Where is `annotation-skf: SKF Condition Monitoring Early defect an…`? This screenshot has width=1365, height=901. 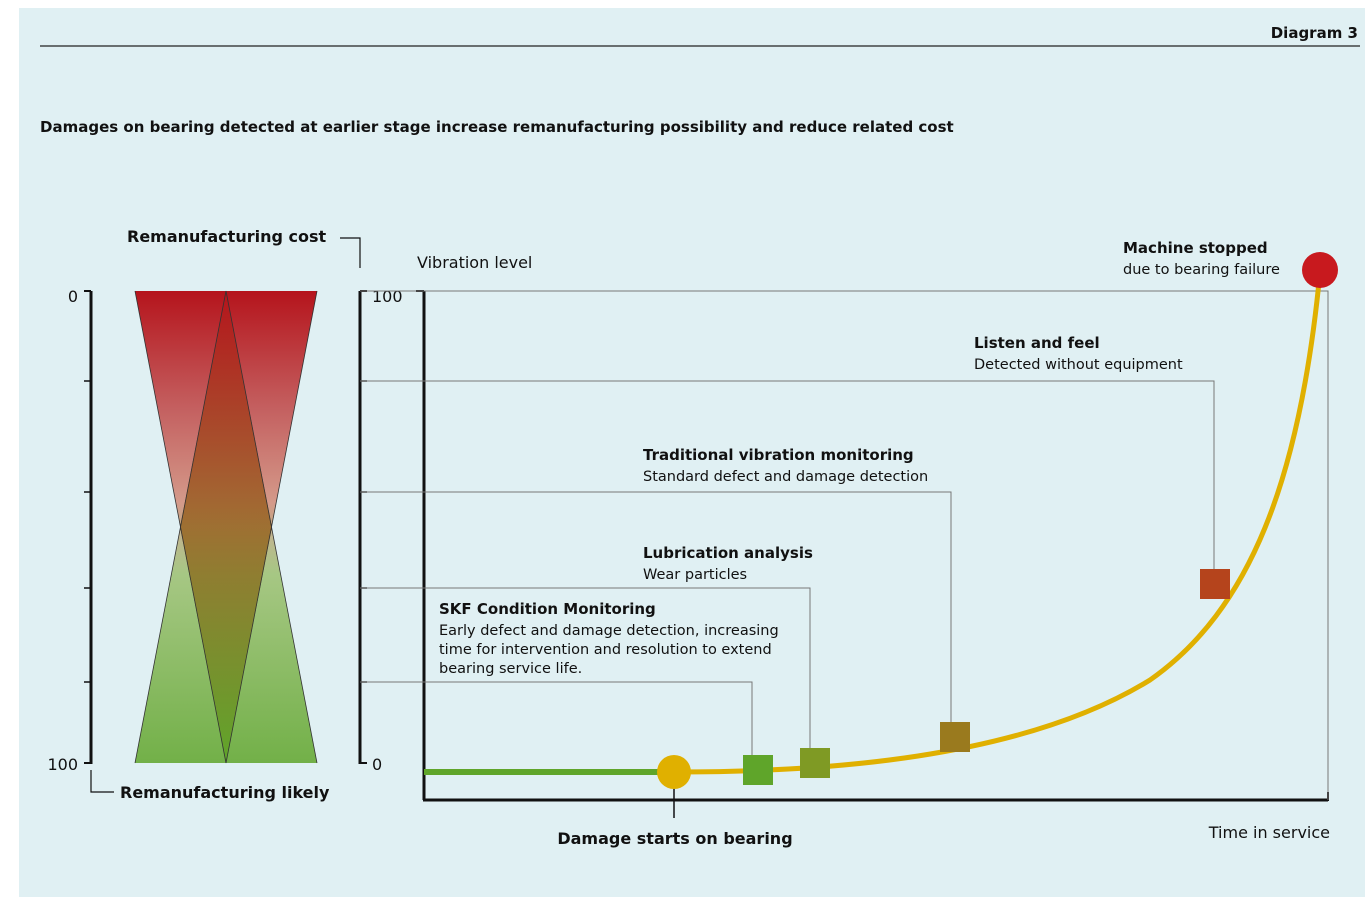
annotation-skf: SKF Condition Monitoring Early defect an… is located at coordinates (609, 638).